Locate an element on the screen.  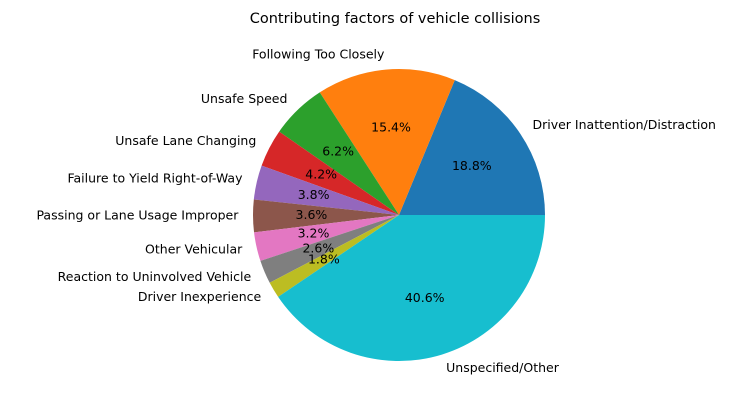
slice-label-unsafe-lane-changing: Unsafe Lane Changing is located at coordinates (185, 140).